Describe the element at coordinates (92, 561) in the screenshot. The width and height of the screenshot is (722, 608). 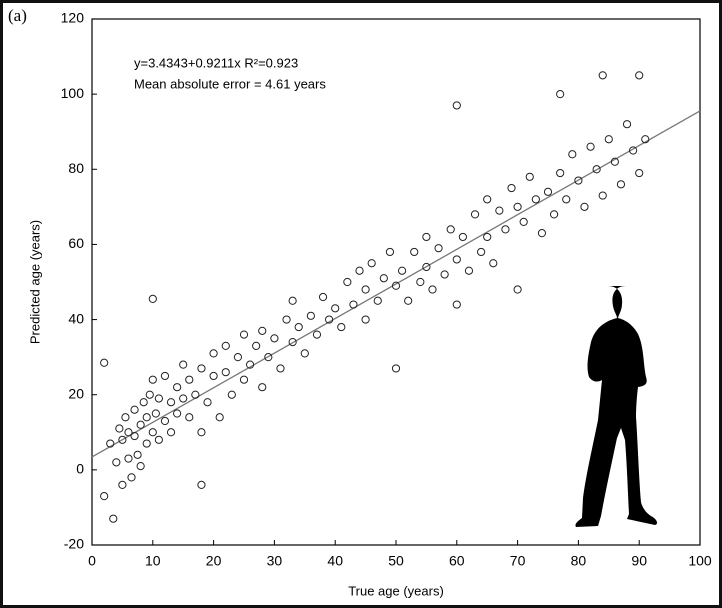
I see `x-tick-label: 0` at that location.